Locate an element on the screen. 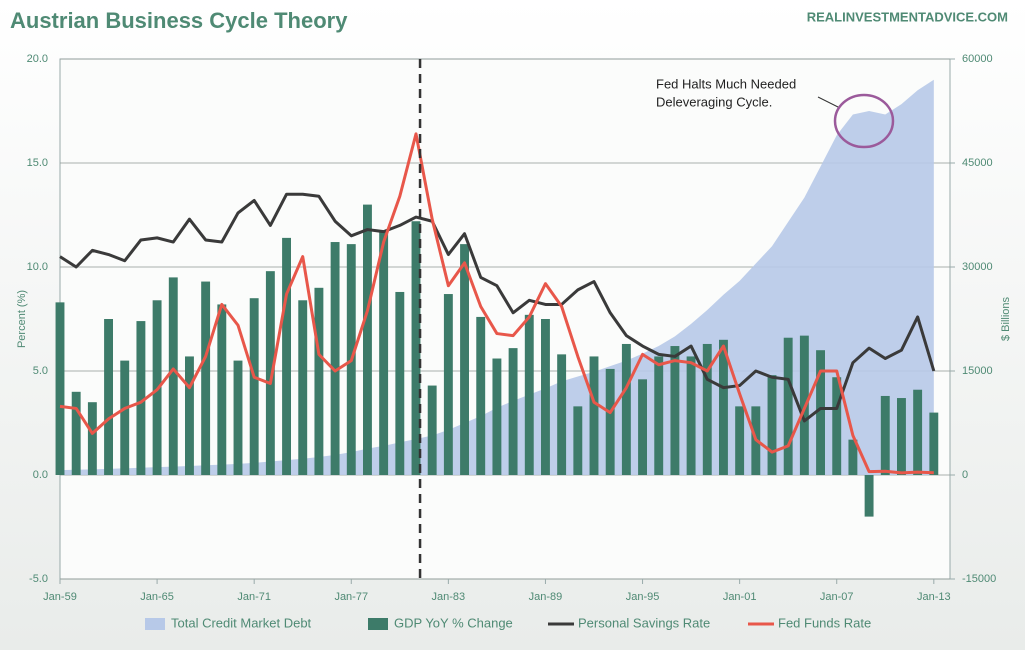 The image size is (1025, 650). x-tick-label: Jan-59 is located at coordinates (60, 597).